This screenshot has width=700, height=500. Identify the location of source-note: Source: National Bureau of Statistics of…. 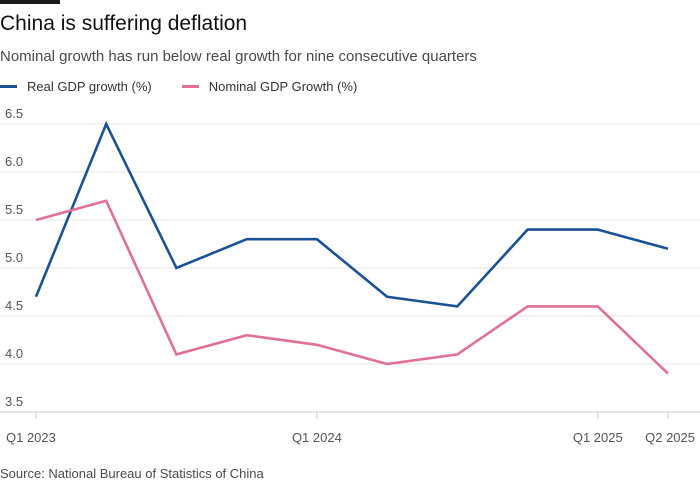
(132, 473).